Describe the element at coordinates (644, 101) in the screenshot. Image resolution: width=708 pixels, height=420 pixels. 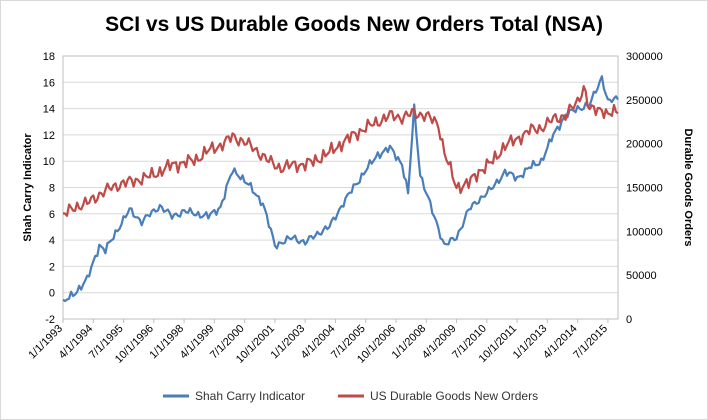
I see `y2-tick-label: 250000` at that location.